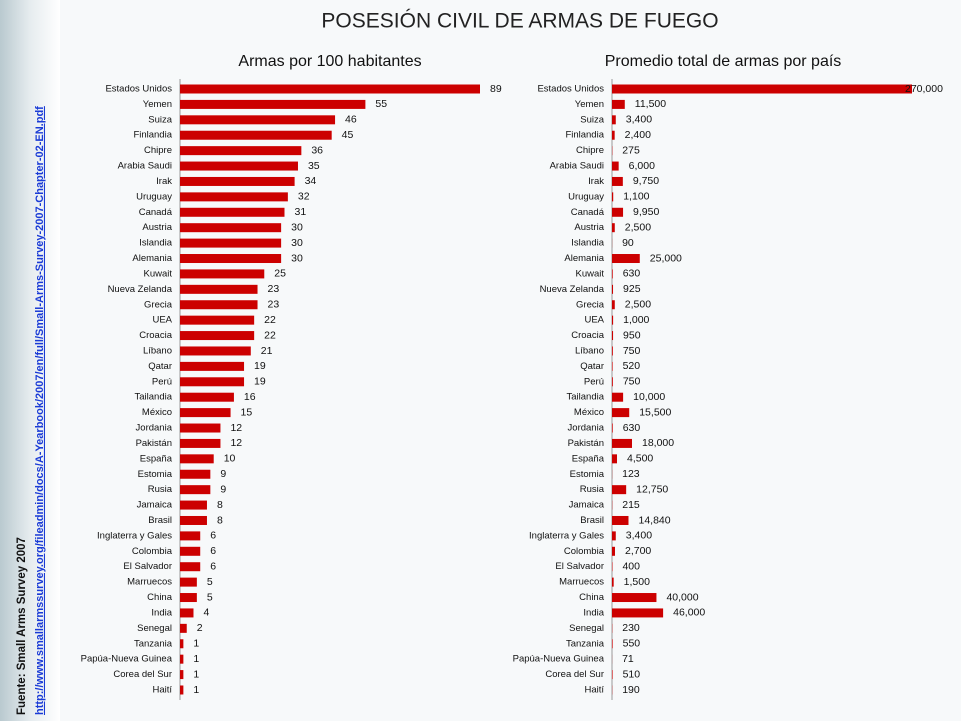 The height and width of the screenshot is (721, 961). What do you see at coordinates (587, 505) in the screenshot?
I see `category-label: Jamaica` at bounding box center [587, 505].